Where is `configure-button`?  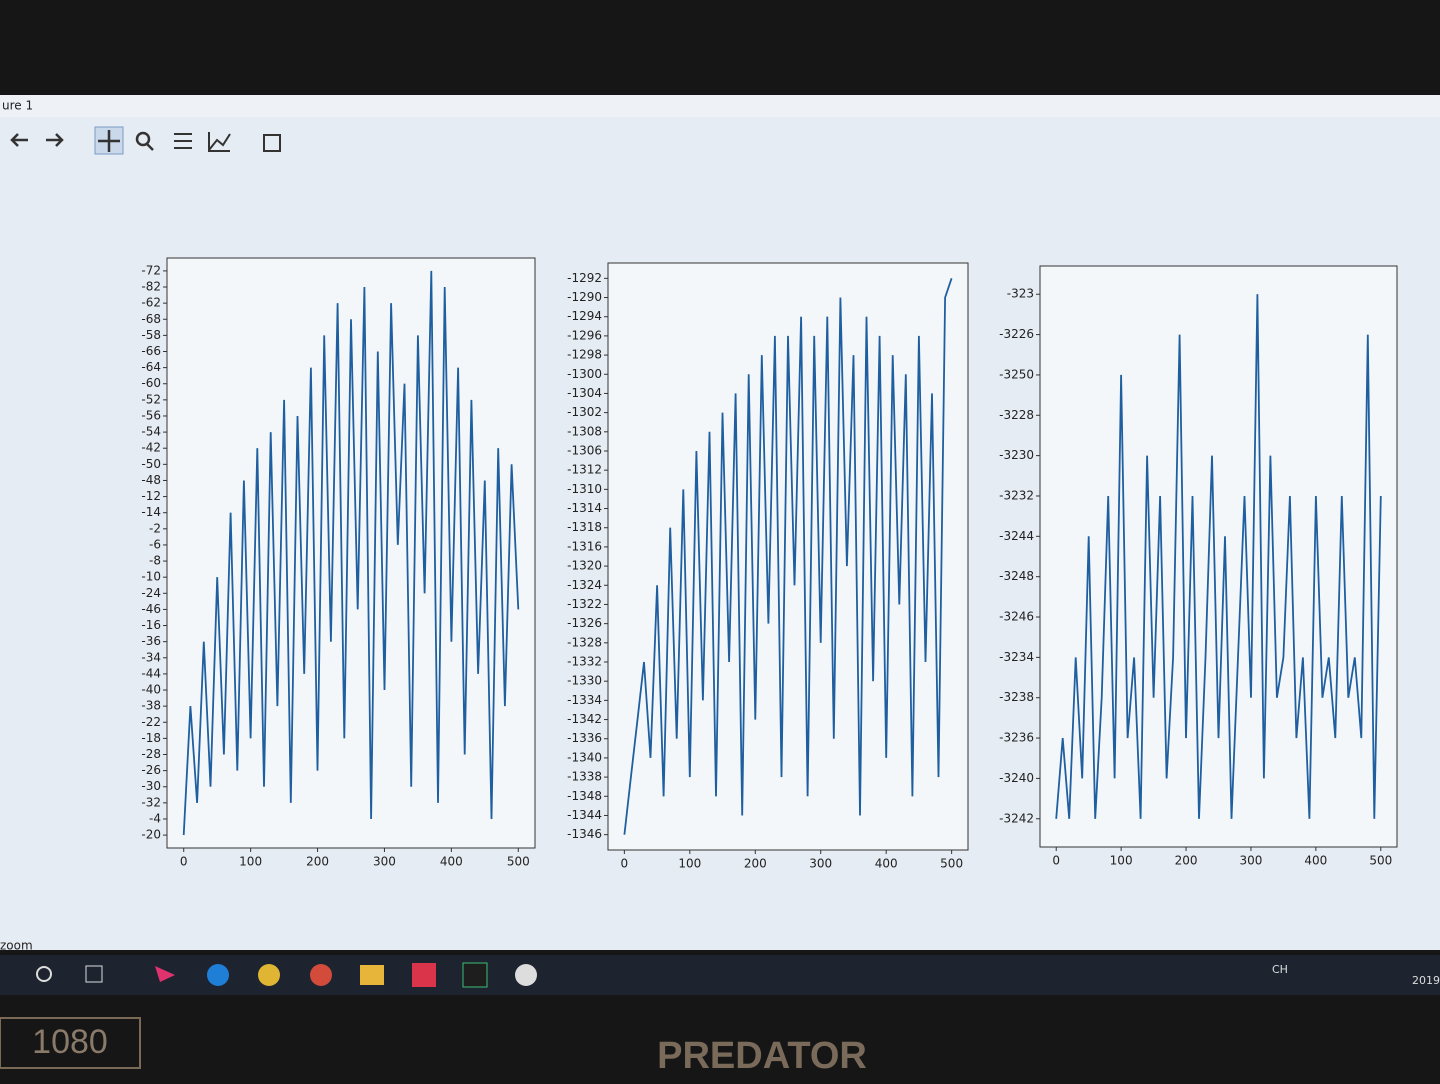 configure-button is located at coordinates (183, 141).